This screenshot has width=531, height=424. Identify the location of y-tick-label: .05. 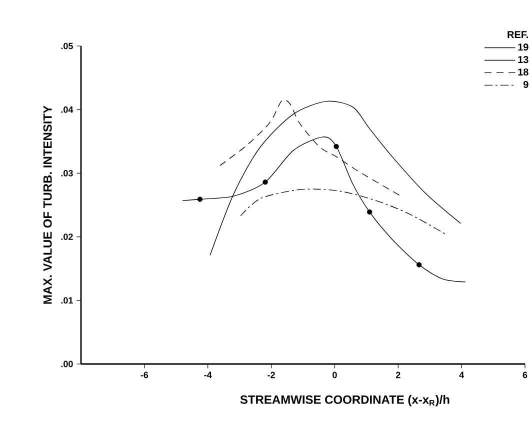
(67, 46).